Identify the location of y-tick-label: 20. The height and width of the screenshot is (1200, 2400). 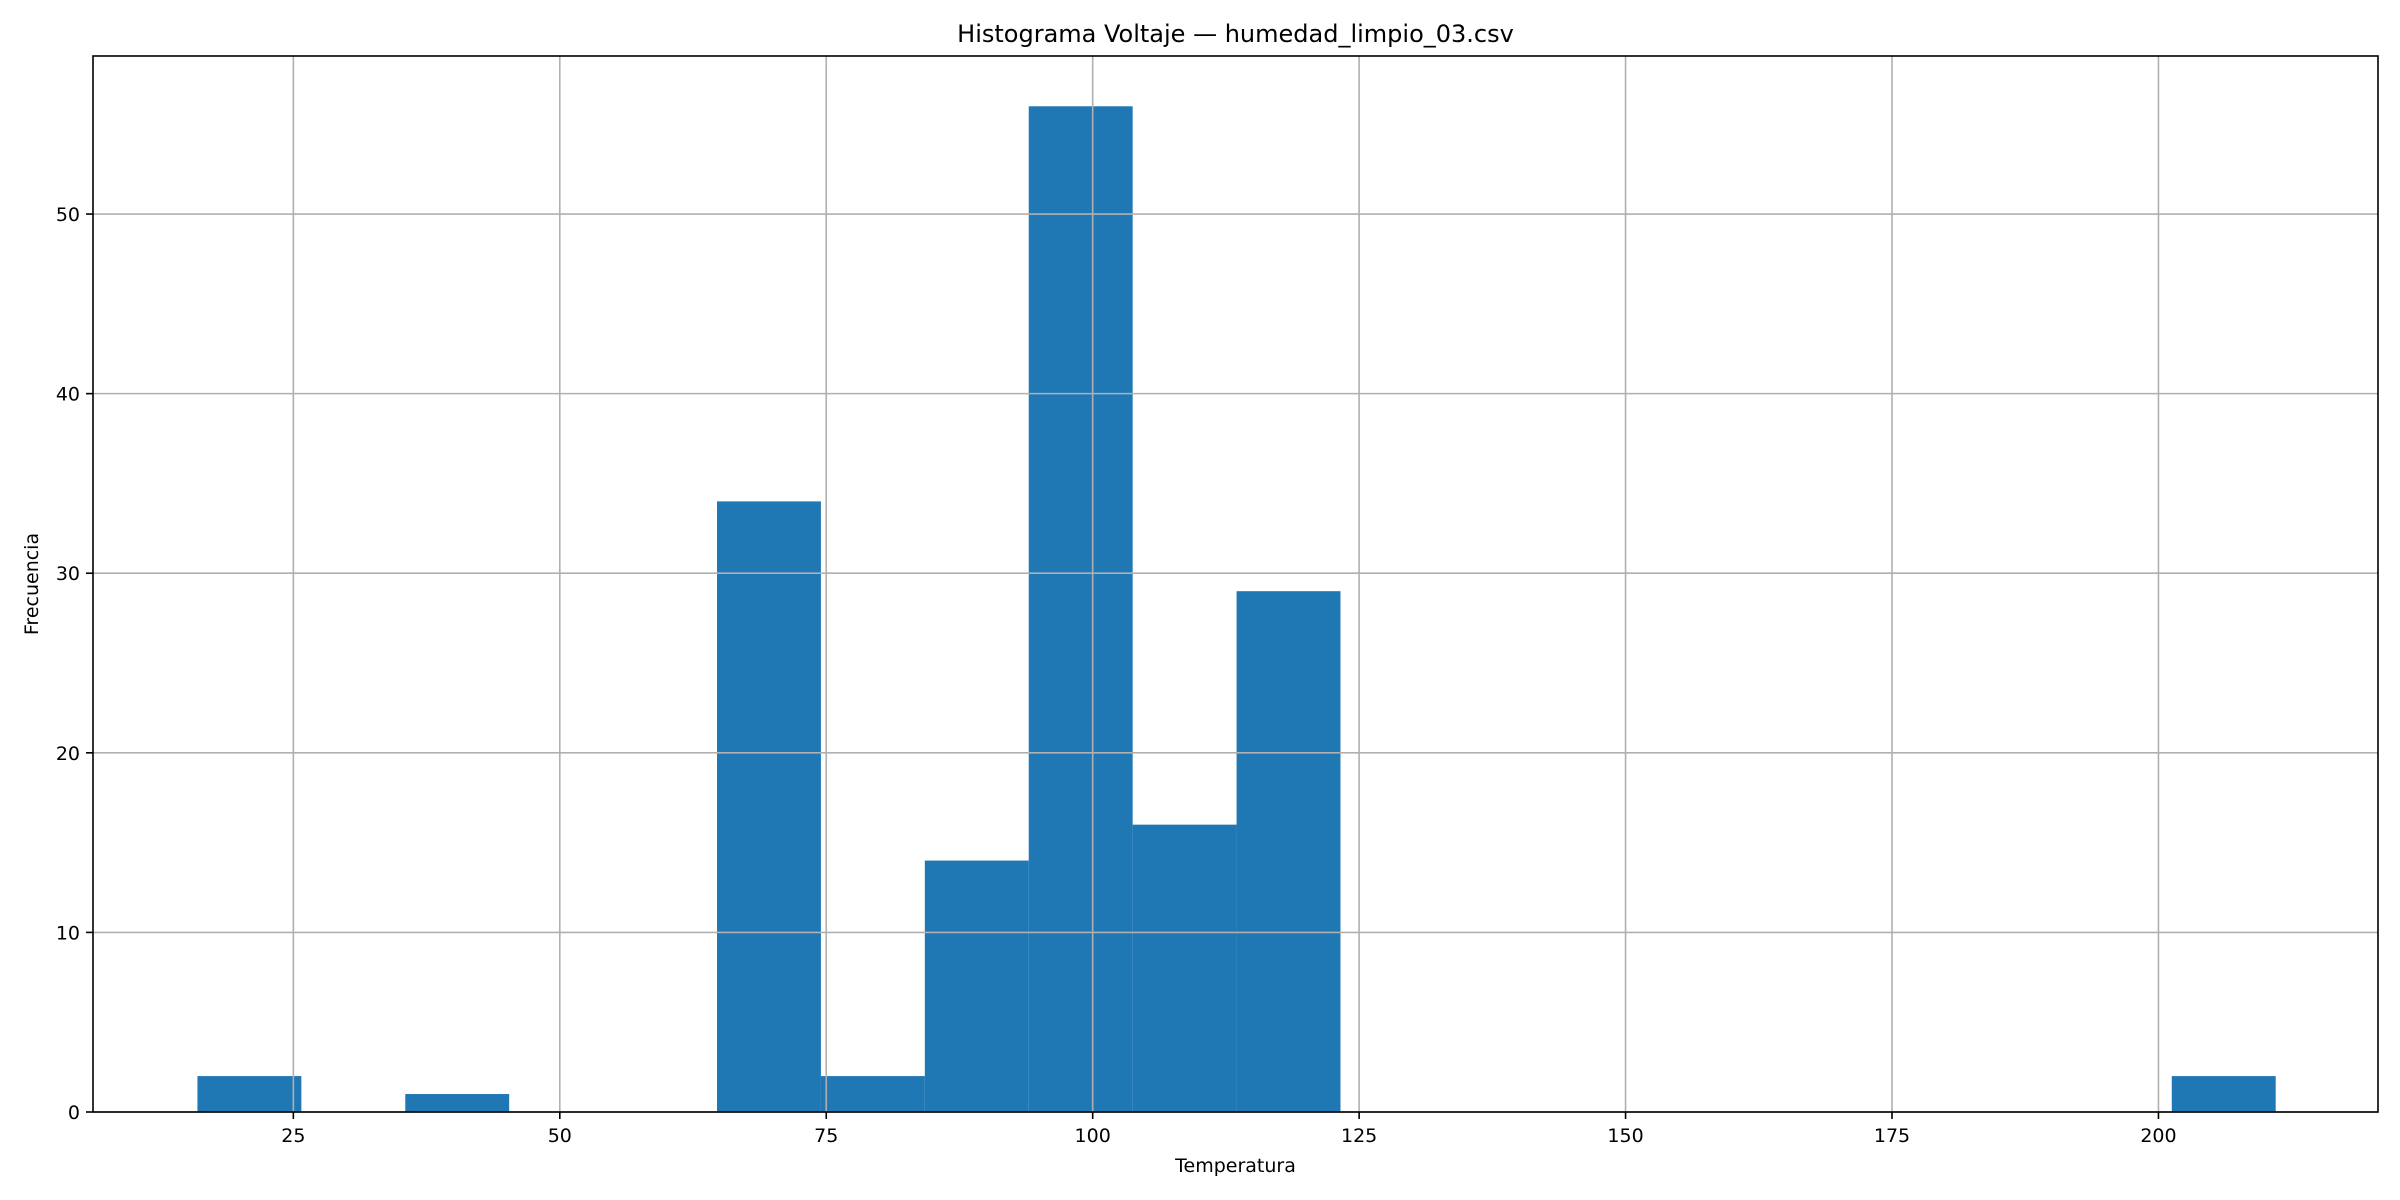
(68, 754).